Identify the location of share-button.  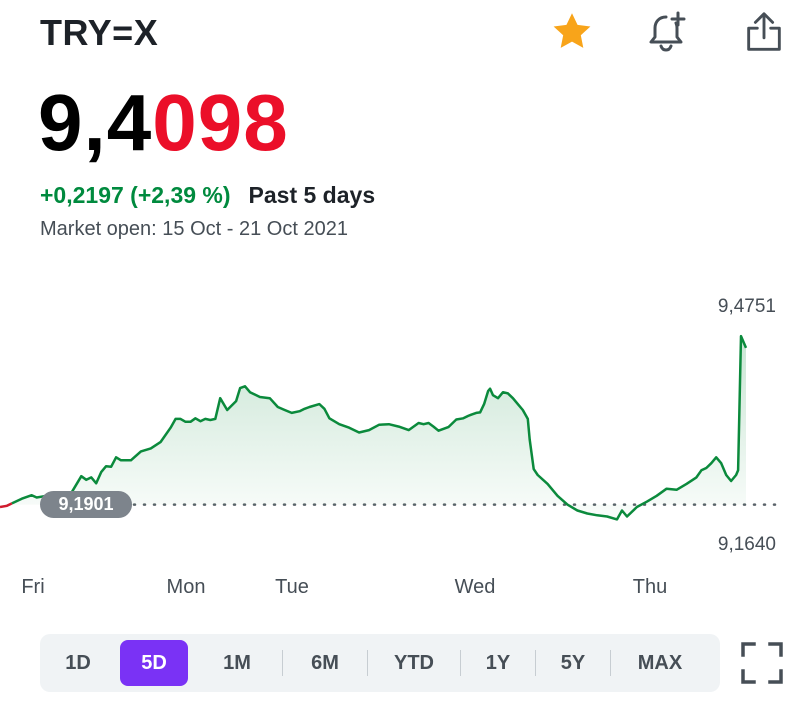
(764, 32).